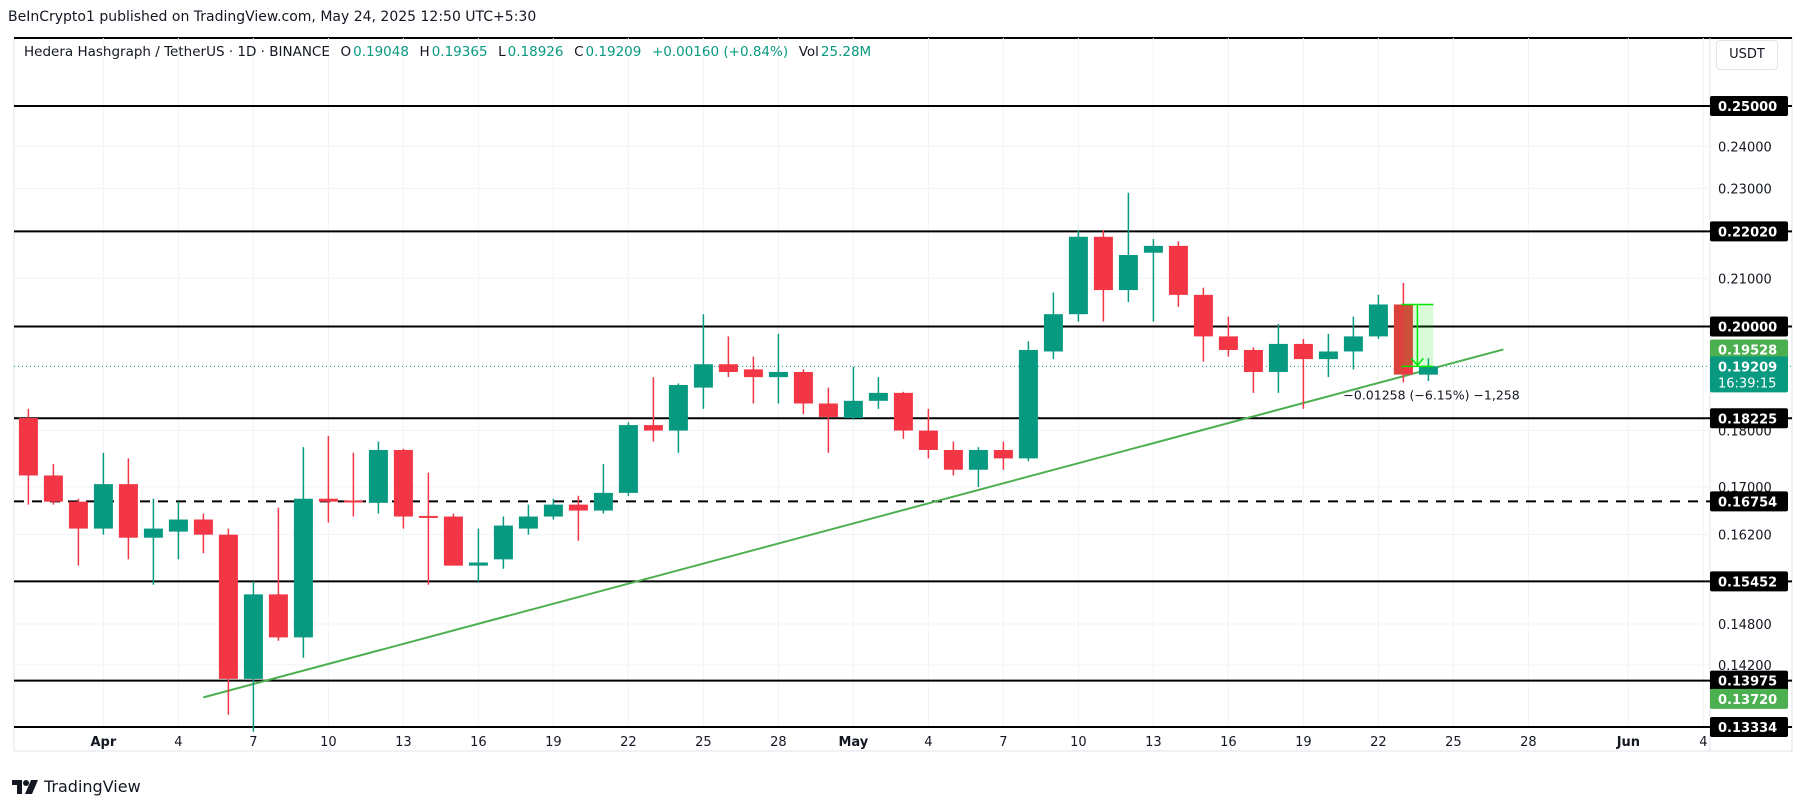  Describe the element at coordinates (628, 742) in the screenshot. I see `time-tick-label: 22` at that location.